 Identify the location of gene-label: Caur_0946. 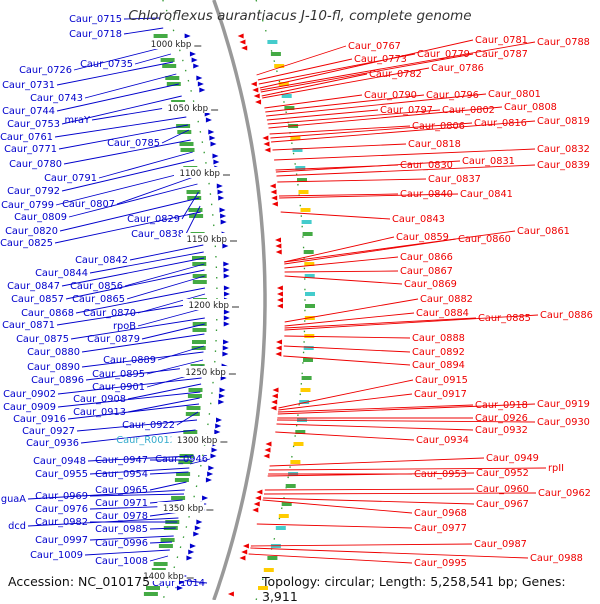
(181, 459).